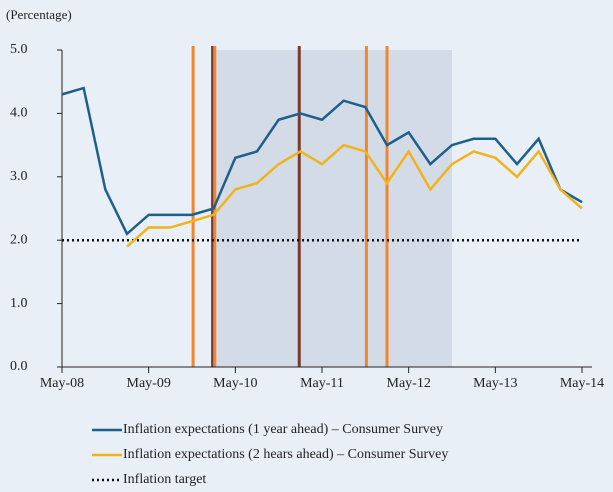 Image resolution: width=613 pixels, height=492 pixels. What do you see at coordinates (19, 303) in the screenshot?
I see `y-tick-label: 1.0` at bounding box center [19, 303].